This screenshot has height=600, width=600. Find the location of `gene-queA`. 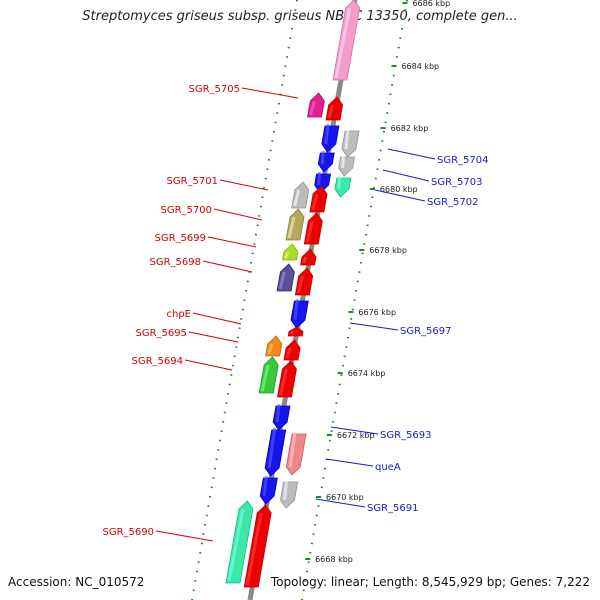

gene-queA is located at coordinates (296, 453).